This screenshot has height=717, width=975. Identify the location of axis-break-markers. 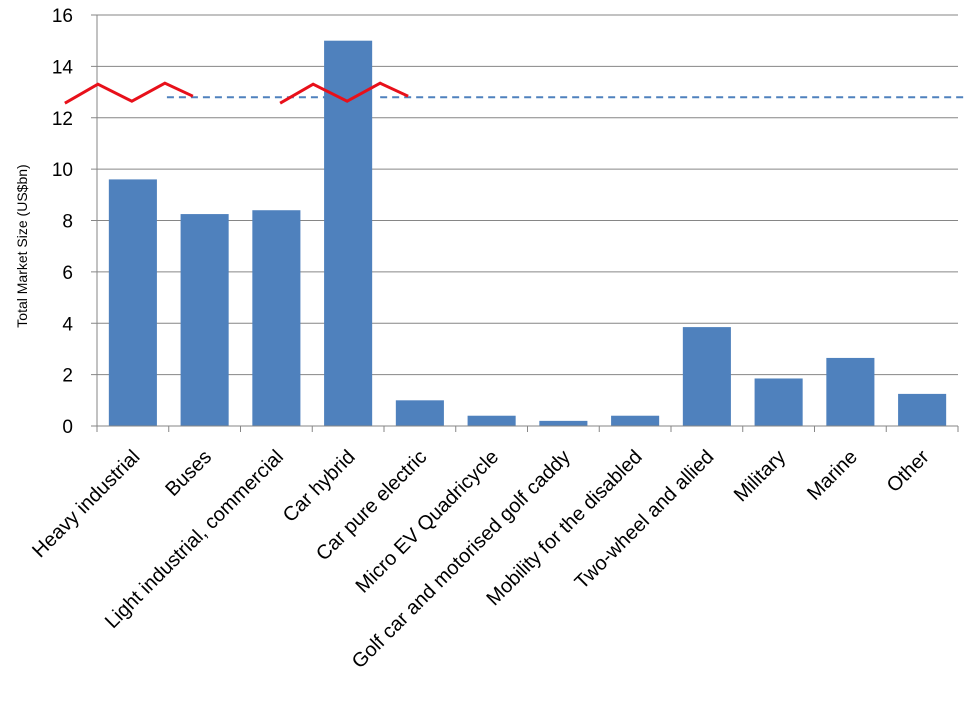
(236, 93).